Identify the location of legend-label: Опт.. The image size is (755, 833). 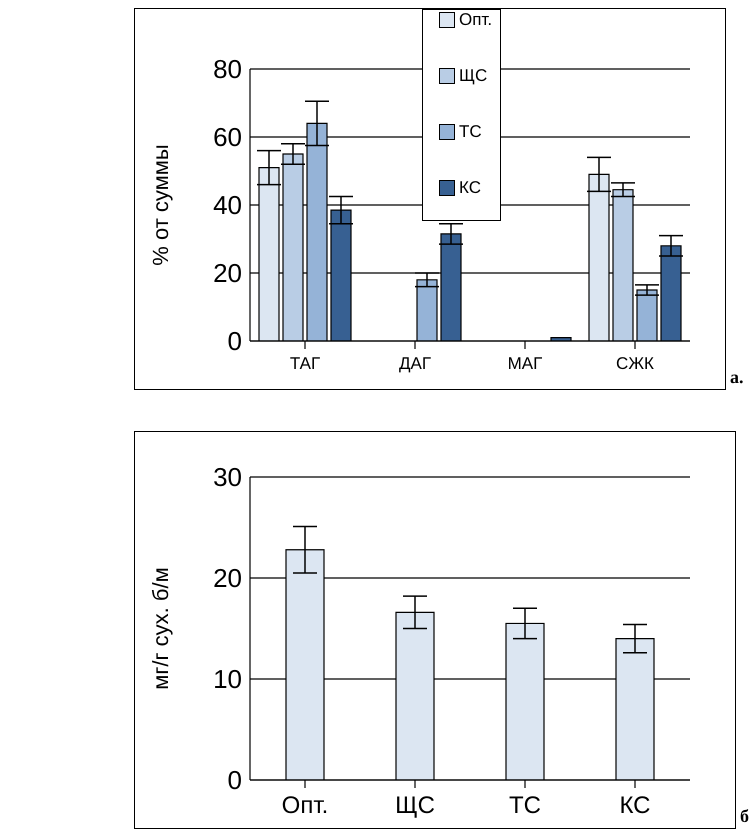
(475, 20).